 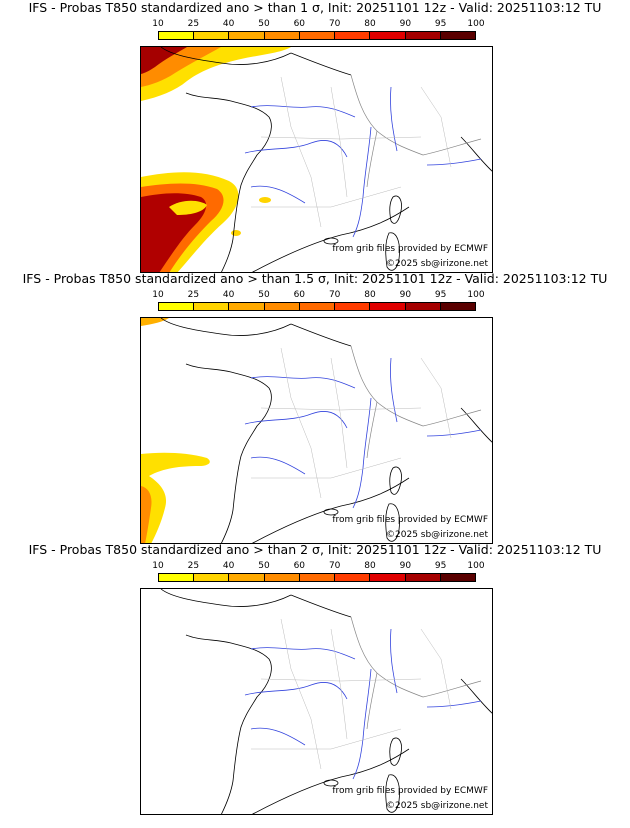 I want to click on colorbar-tick: 40, so click(x=228, y=295).